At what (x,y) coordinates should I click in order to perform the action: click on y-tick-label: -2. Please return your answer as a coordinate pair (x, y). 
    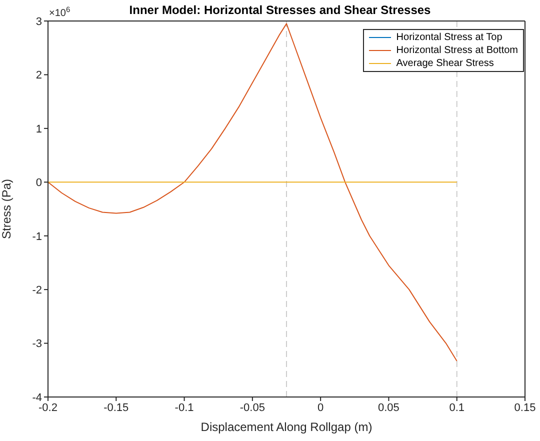
    Looking at the image, I should click on (37, 290).